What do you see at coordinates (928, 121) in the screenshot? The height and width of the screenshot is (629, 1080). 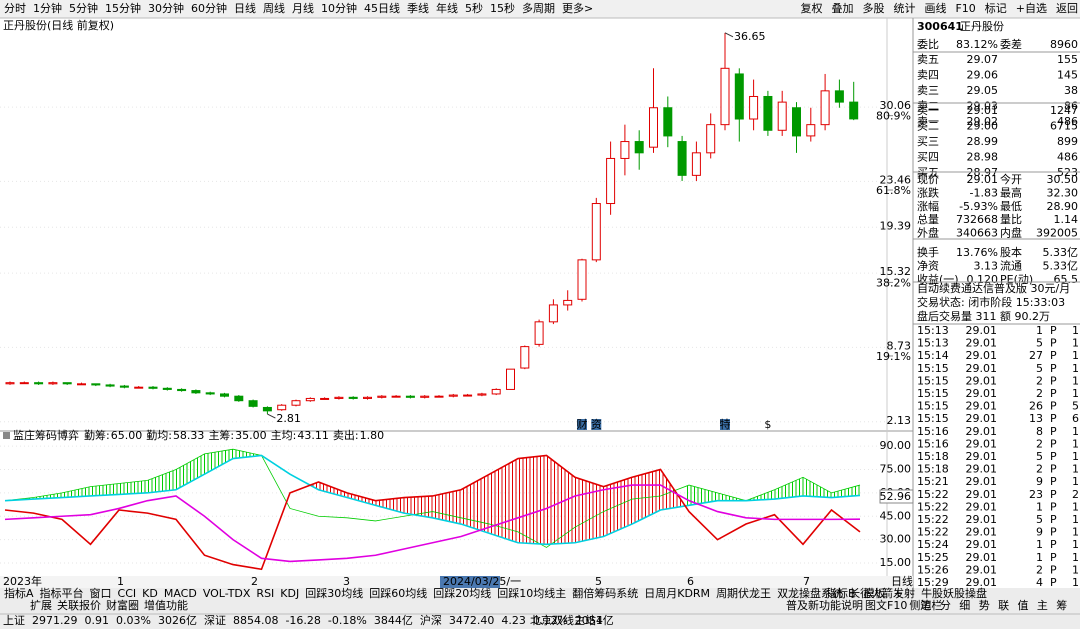 I see `ask-label: 卖一` at bounding box center [928, 121].